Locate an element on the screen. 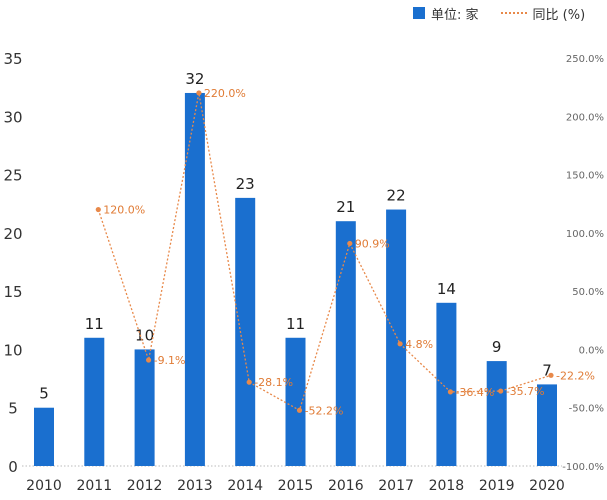 The image size is (607, 500). left-tick-label: 5 is located at coordinates (13, 409).